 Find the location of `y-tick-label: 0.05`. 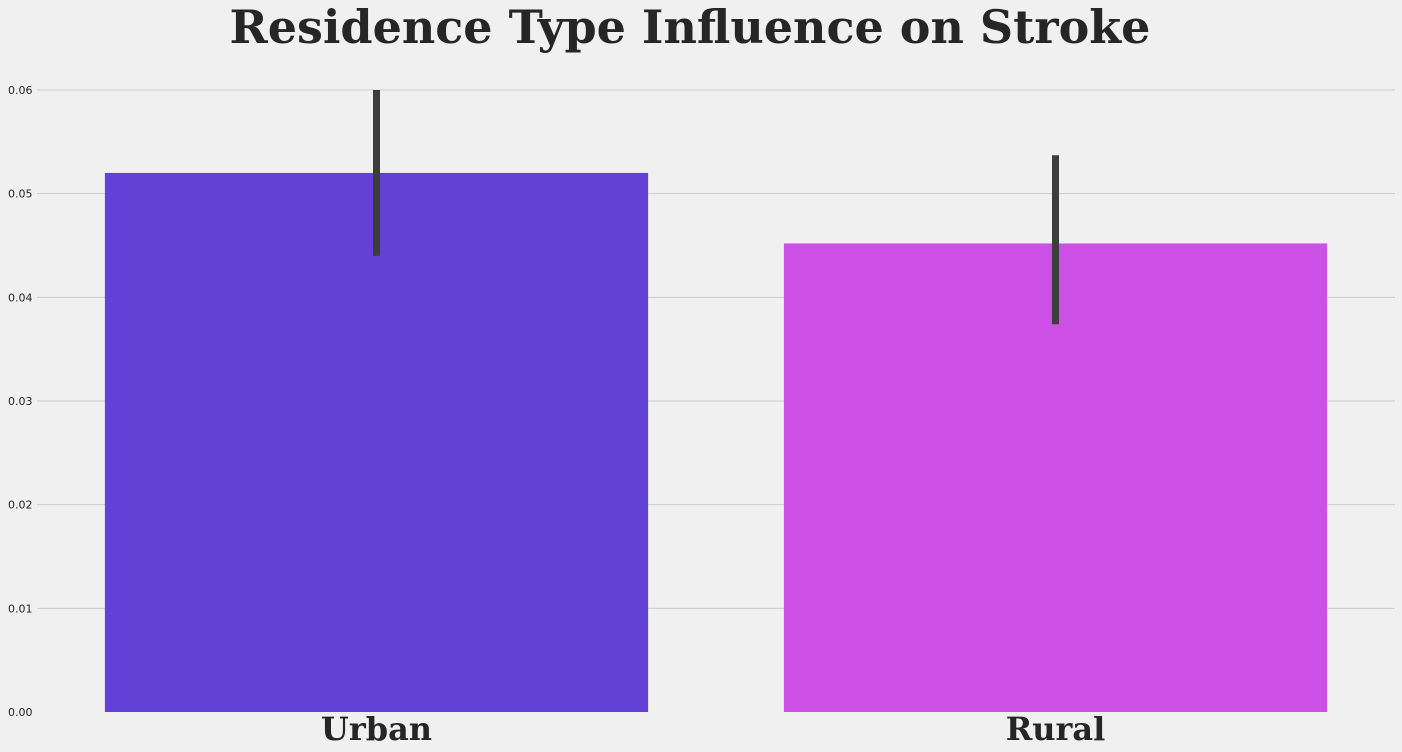

y-tick-label: 0.05 is located at coordinates (20, 194).